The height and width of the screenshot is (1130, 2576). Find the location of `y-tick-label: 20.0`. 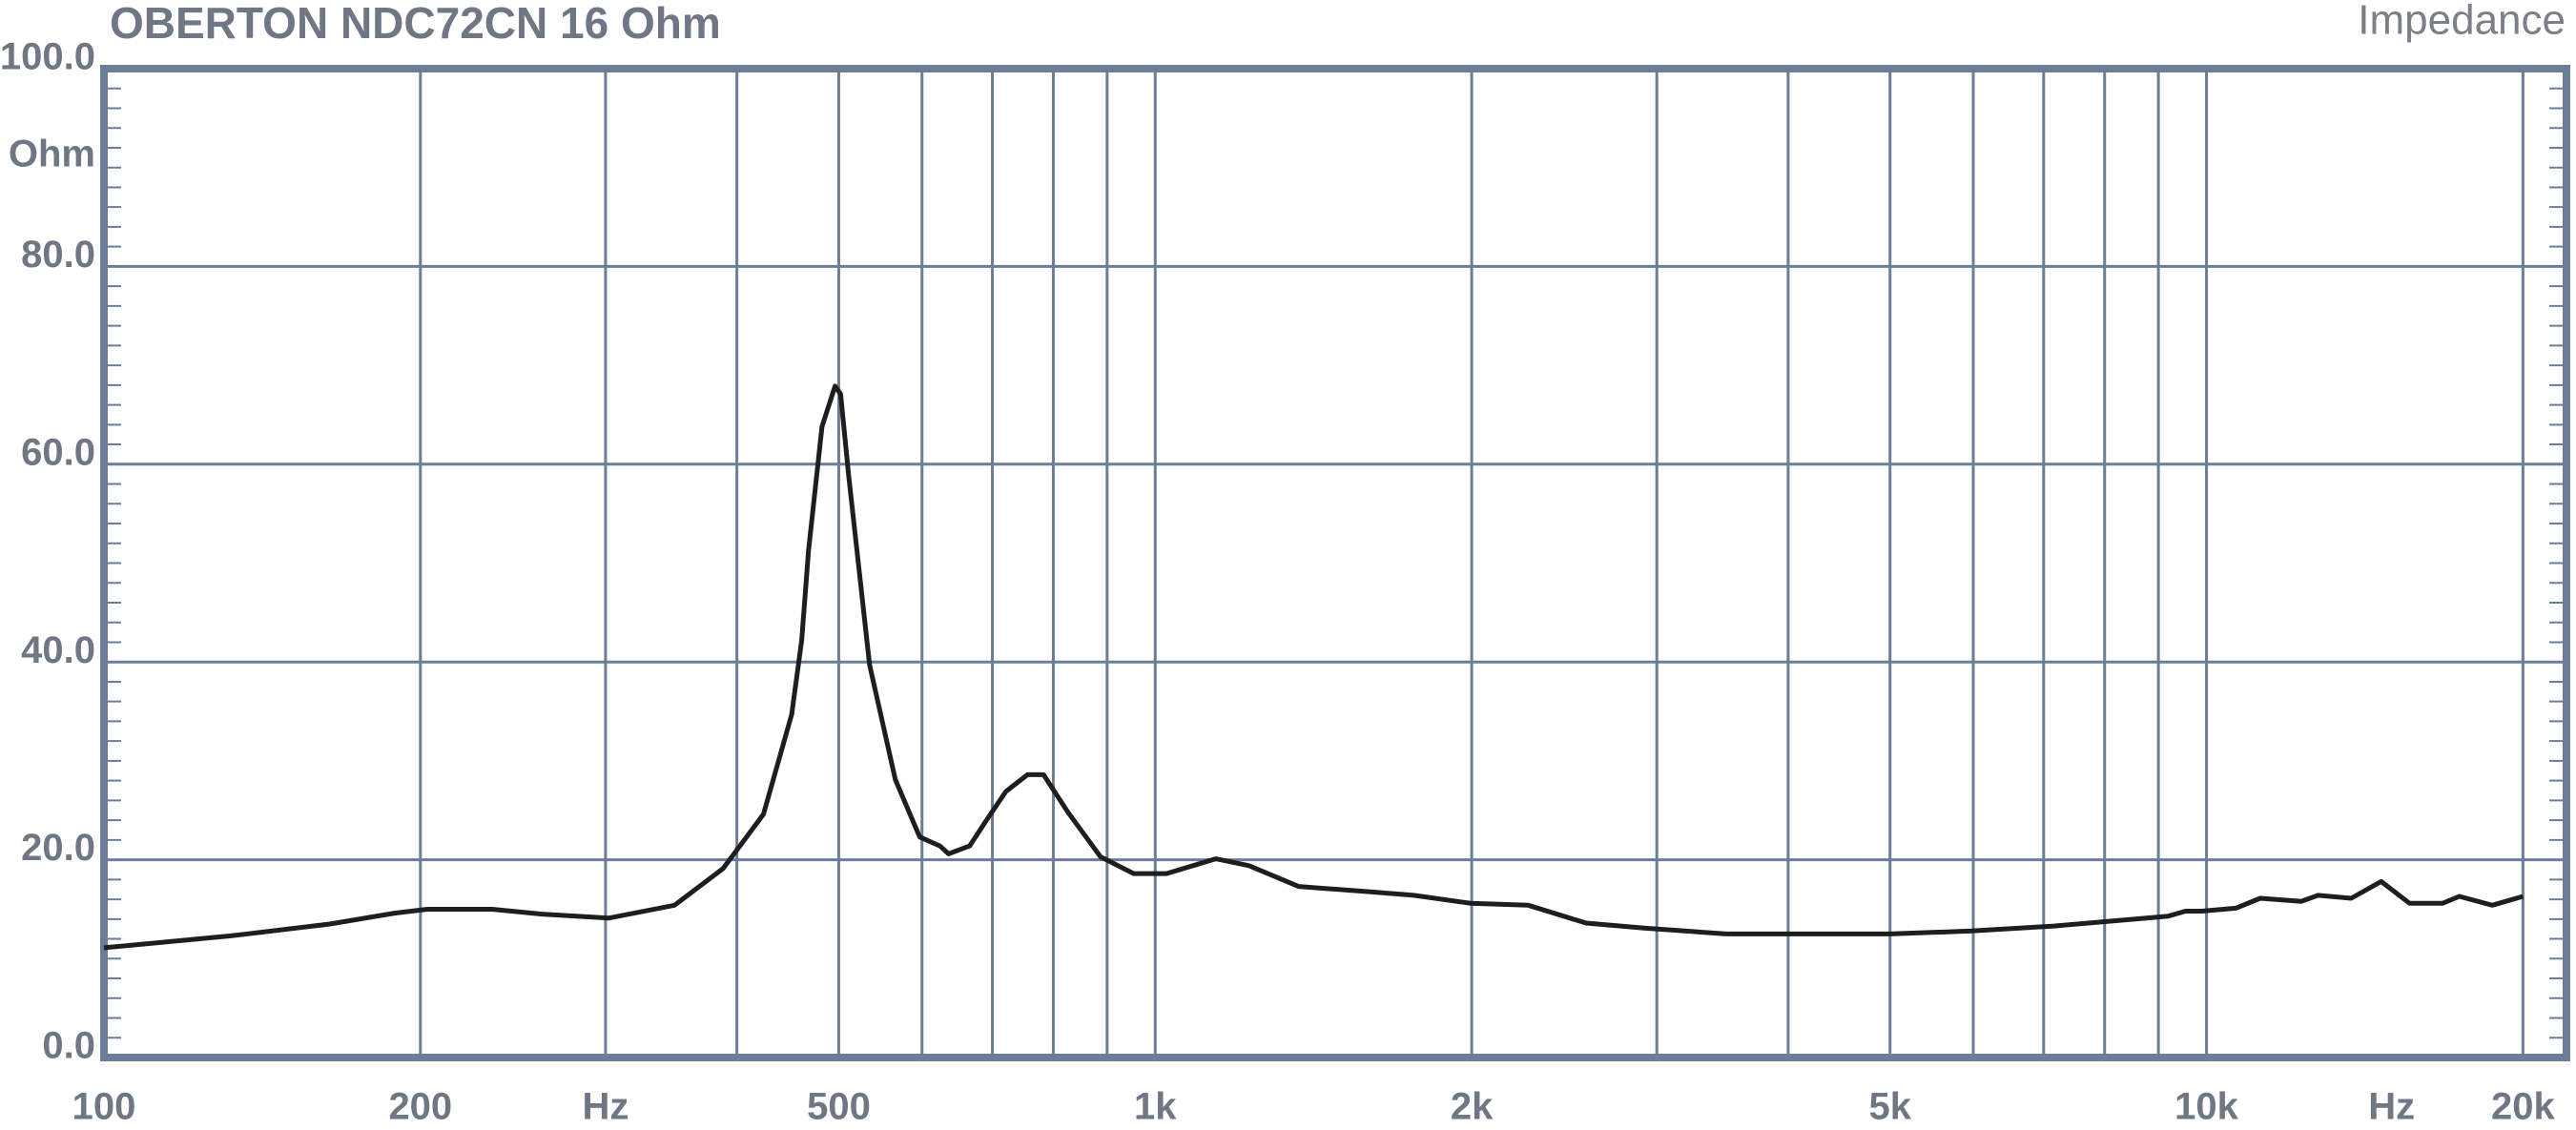

y-tick-label: 20.0 is located at coordinates (58, 848).